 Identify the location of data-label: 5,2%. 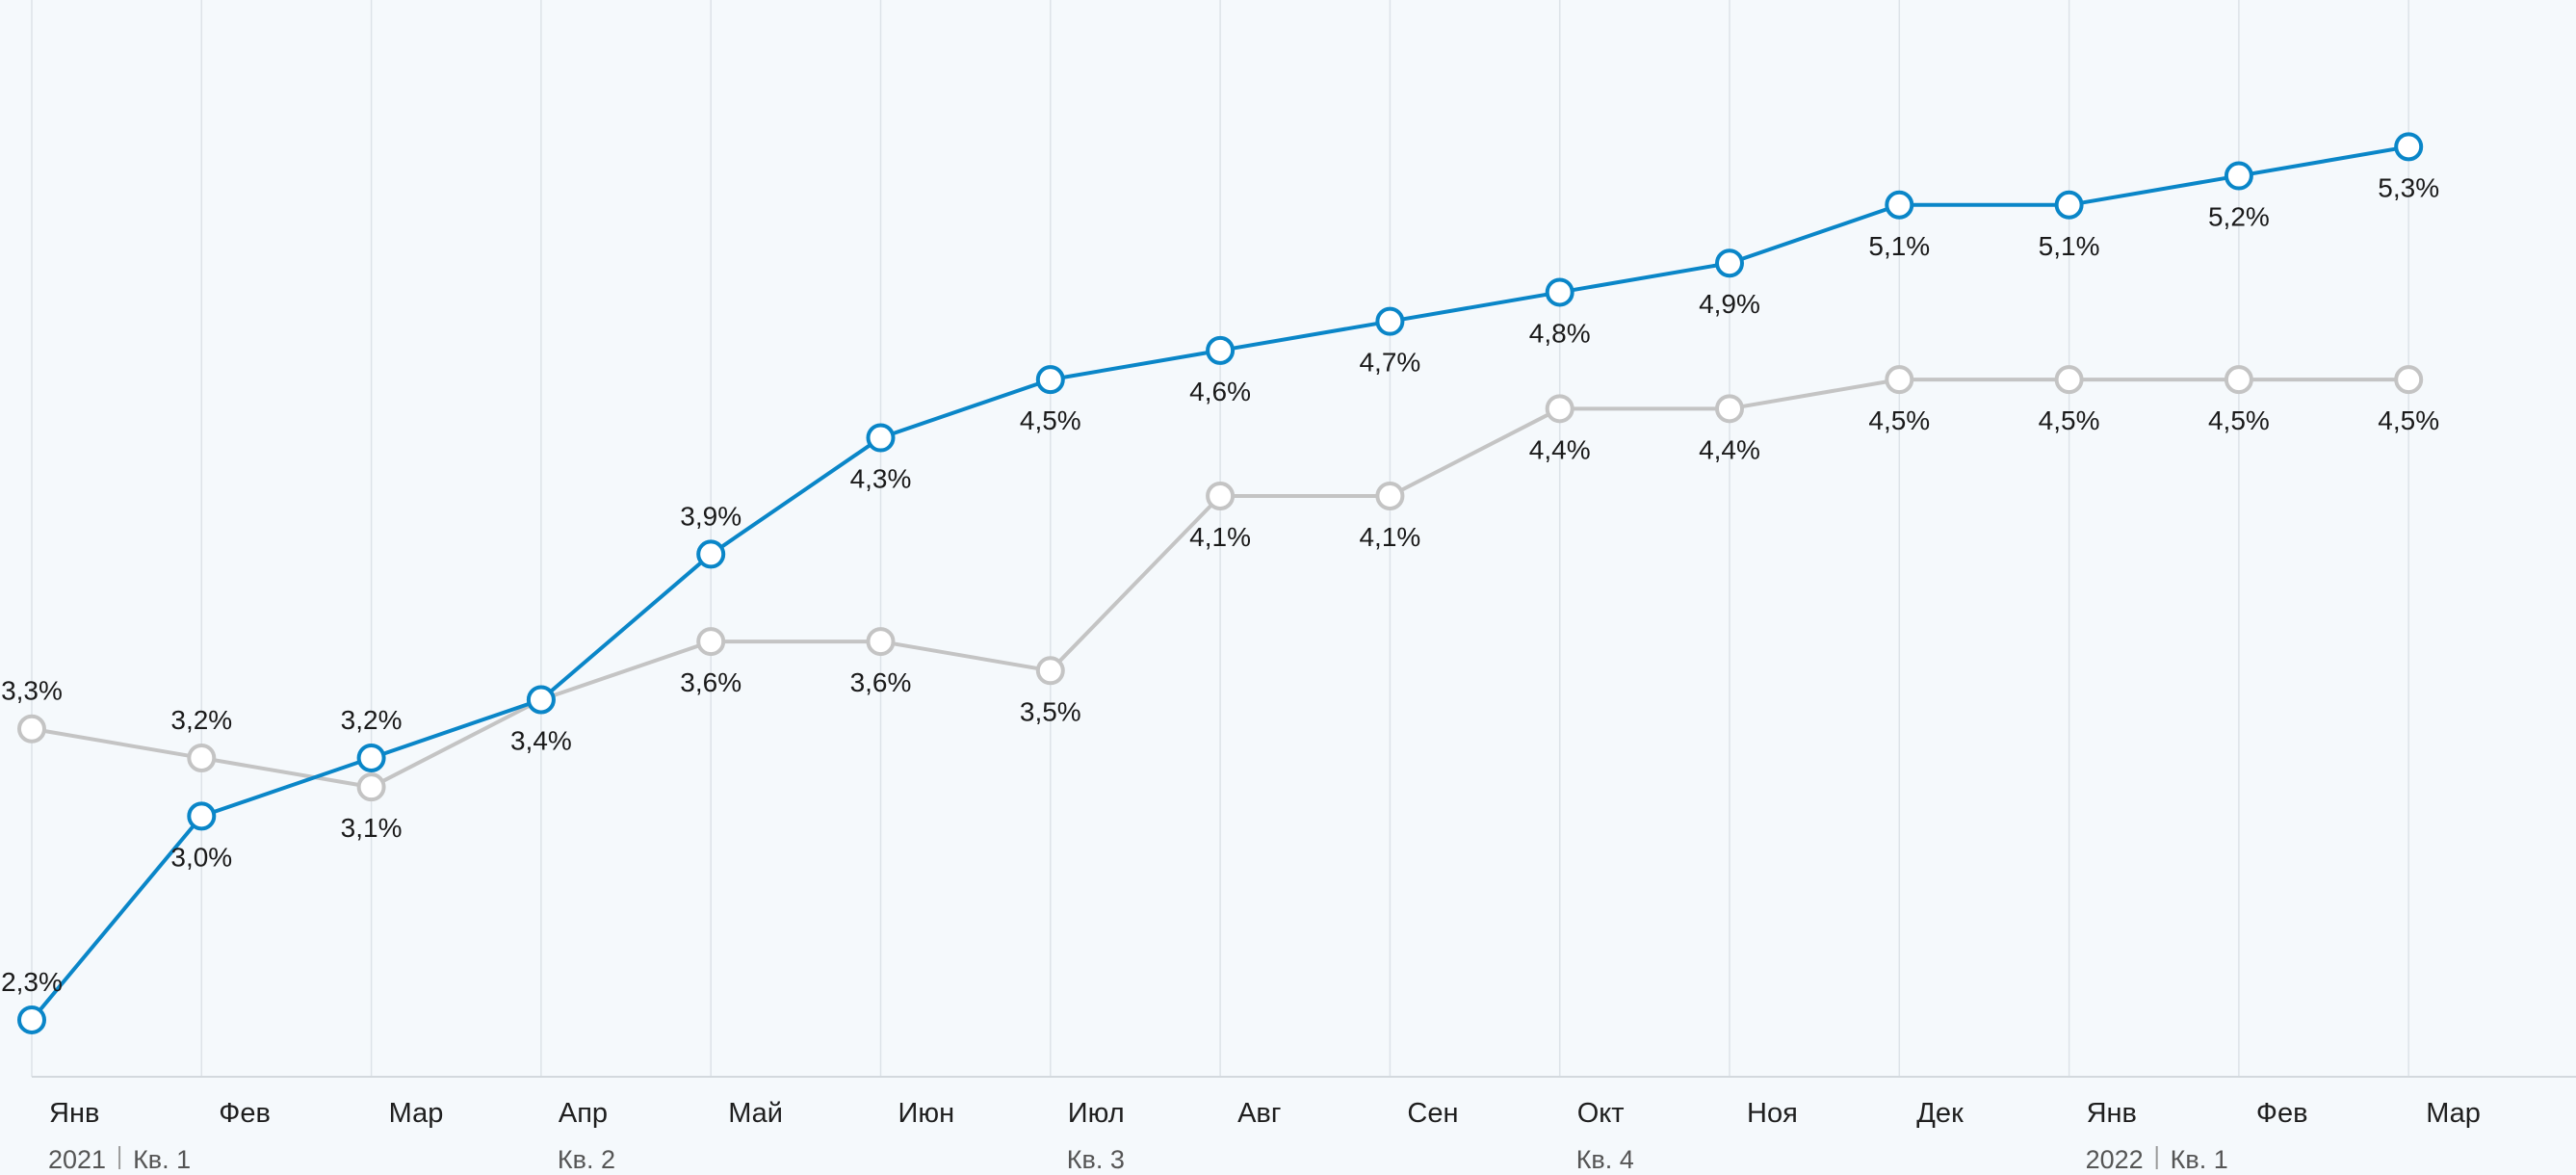
(2239, 217).